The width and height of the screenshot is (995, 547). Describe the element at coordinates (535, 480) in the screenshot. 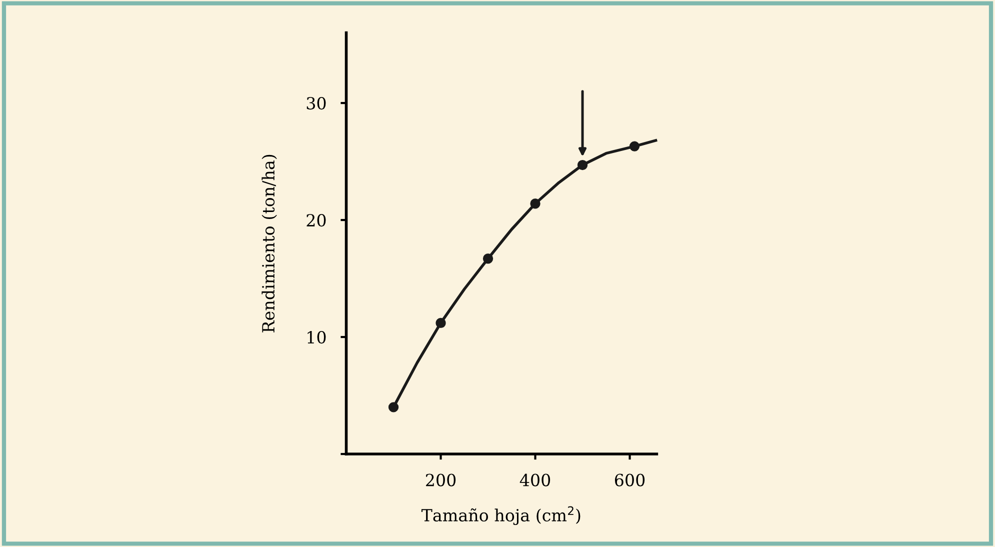

I see `x-tick-label: 400` at that location.